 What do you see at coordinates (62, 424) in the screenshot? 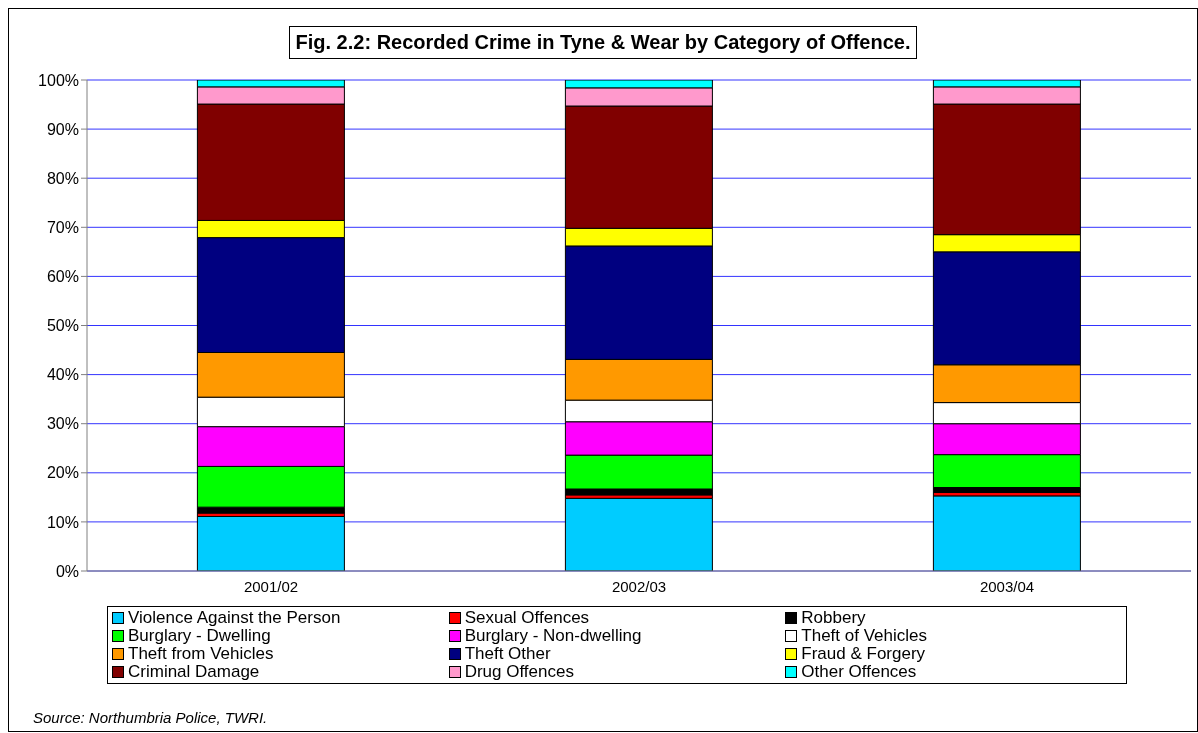
I see `y-tick-label: 30%` at bounding box center [62, 424].